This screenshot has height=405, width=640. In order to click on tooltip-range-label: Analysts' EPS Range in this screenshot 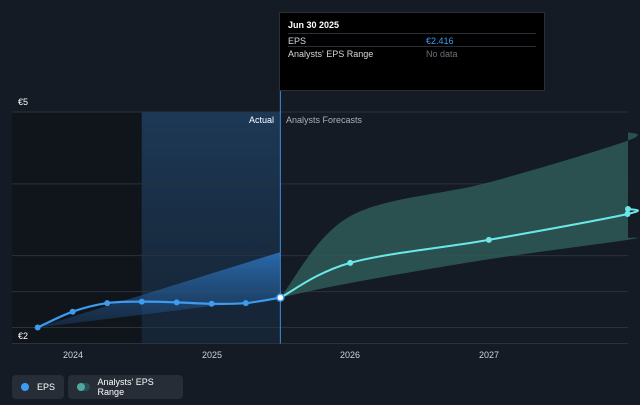, I will do `click(331, 54)`.